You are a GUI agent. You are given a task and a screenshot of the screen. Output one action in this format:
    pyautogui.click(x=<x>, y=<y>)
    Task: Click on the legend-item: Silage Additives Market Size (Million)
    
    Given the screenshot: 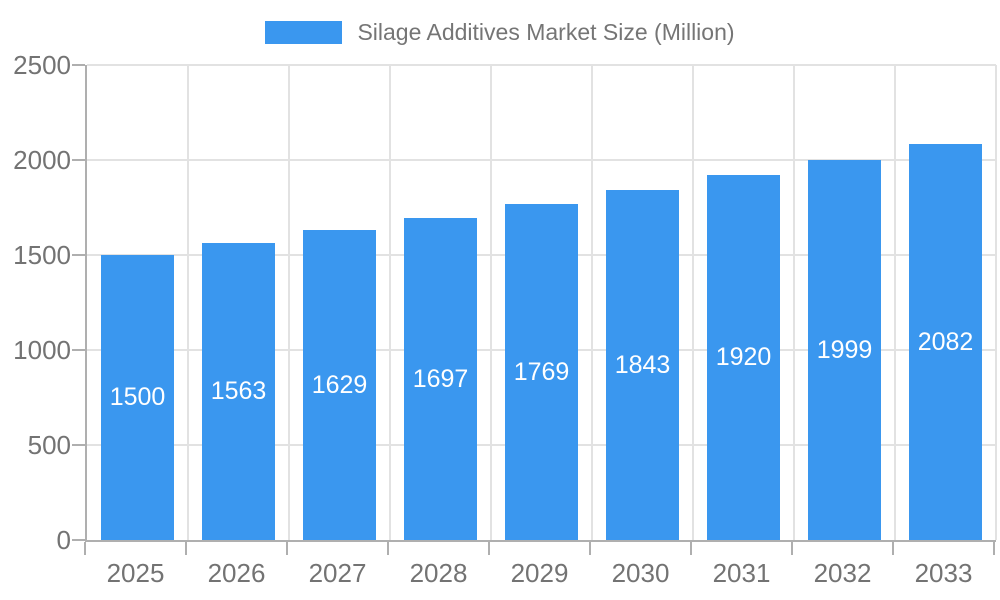 What is the action you would take?
    pyautogui.click(x=500, y=32)
    